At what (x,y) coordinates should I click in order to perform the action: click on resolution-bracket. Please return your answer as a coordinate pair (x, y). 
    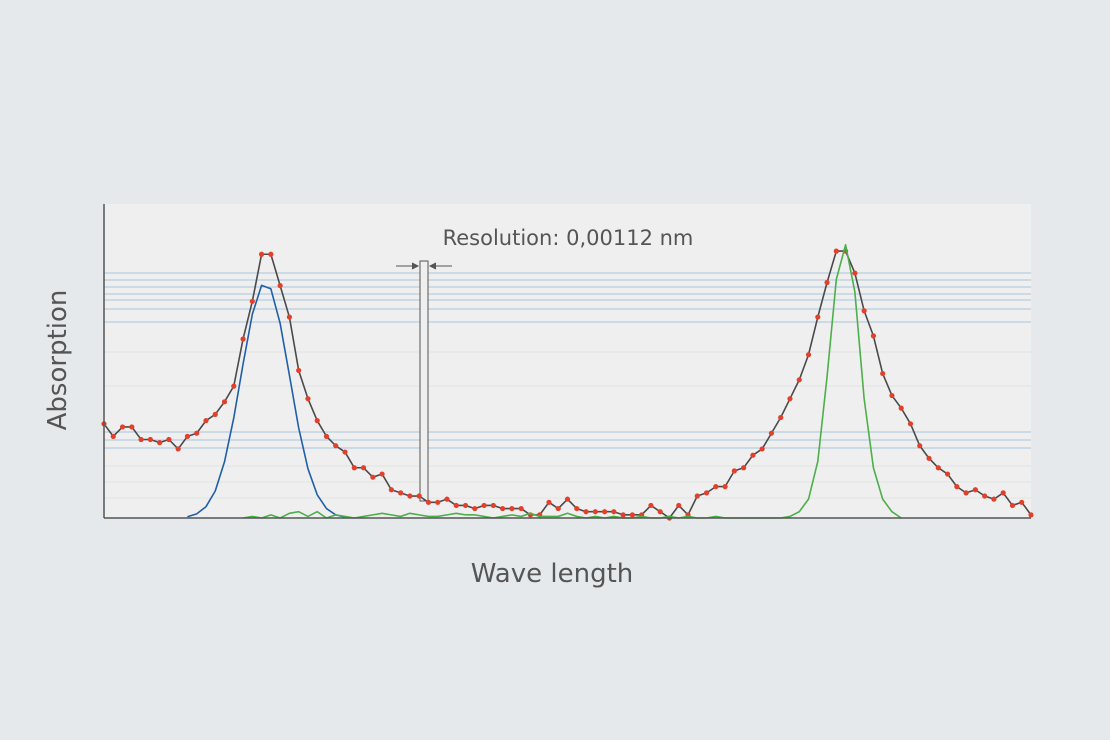
    Looking at the image, I should click on (424, 381).